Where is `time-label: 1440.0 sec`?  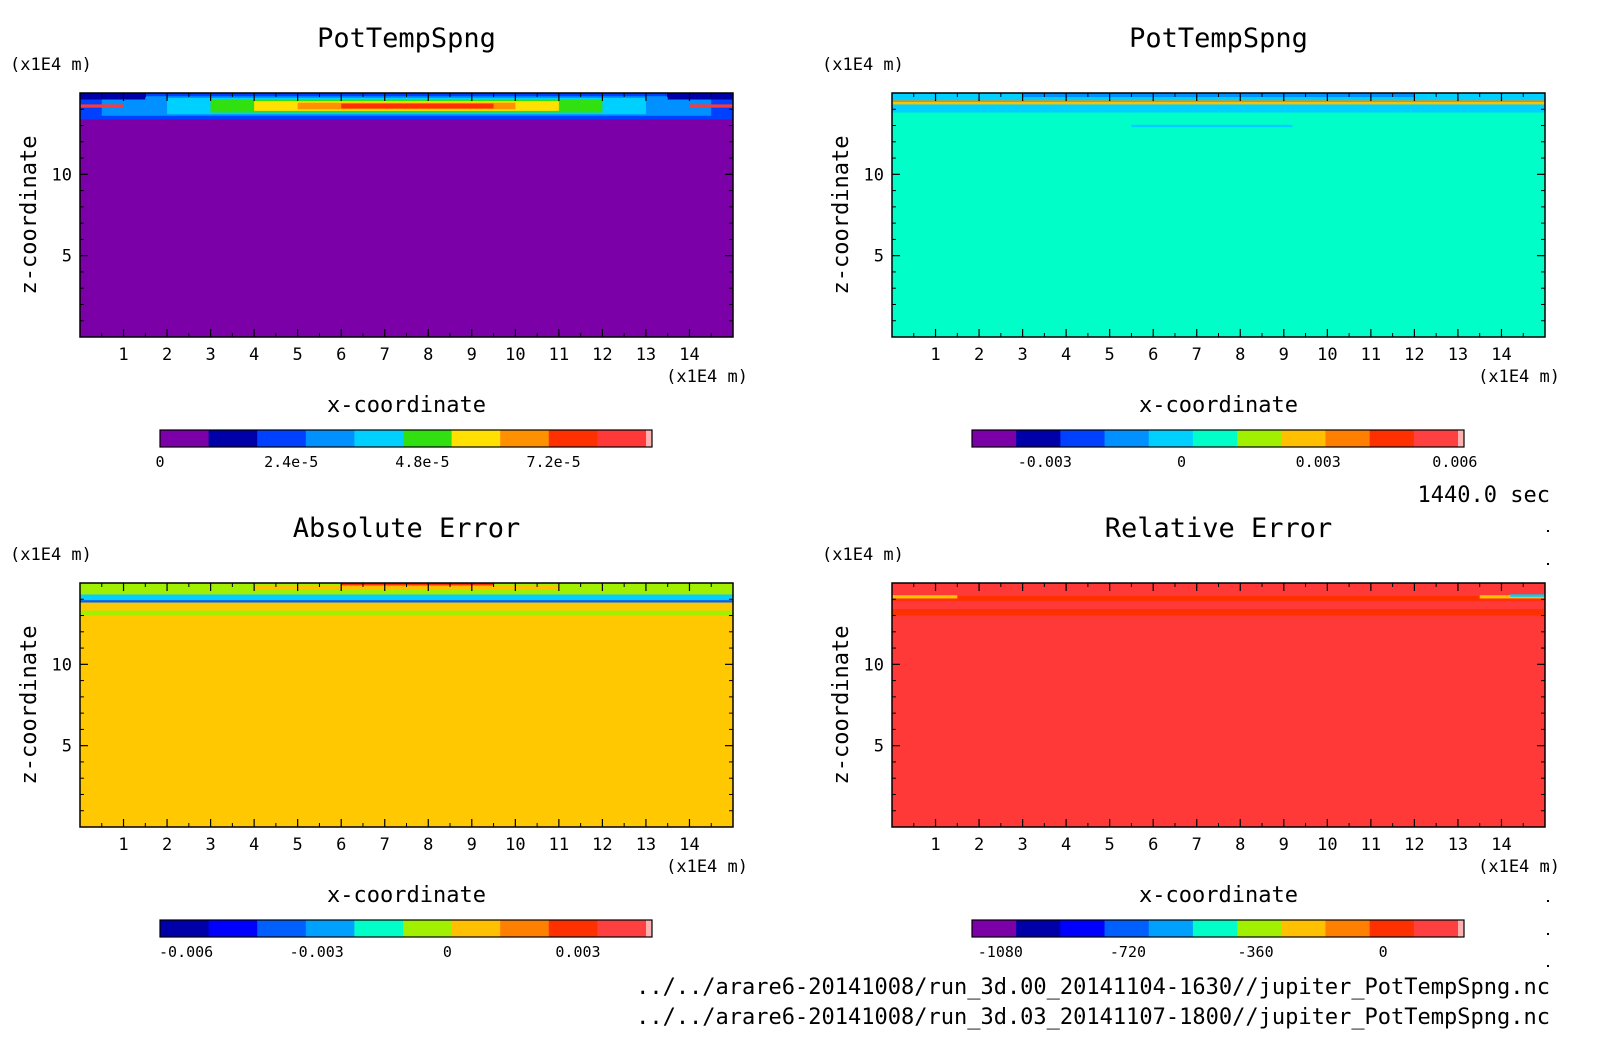 time-label: 1440.0 sec is located at coordinates (1484, 495).